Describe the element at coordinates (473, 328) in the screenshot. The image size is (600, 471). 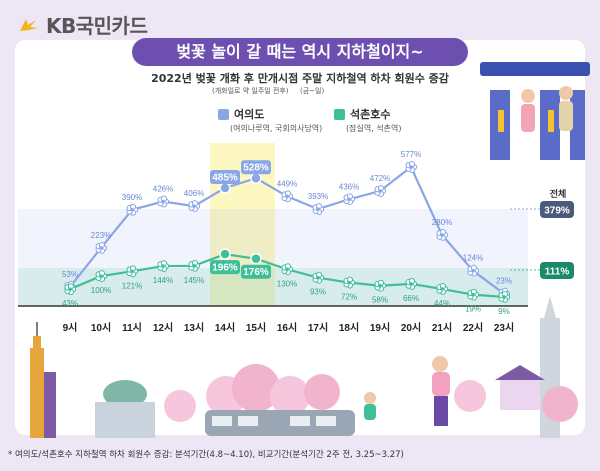
I see `x-tick-label: 22시` at that location.